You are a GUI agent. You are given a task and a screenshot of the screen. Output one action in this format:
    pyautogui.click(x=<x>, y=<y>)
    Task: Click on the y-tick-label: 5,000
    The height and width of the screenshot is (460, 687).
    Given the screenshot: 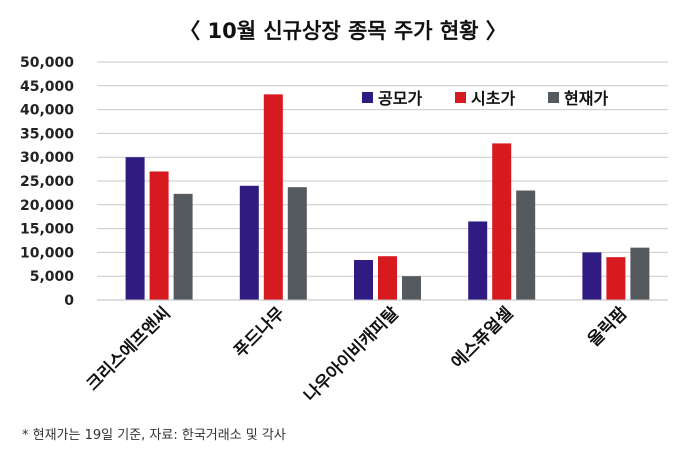 What is the action you would take?
    pyautogui.click(x=52, y=277)
    